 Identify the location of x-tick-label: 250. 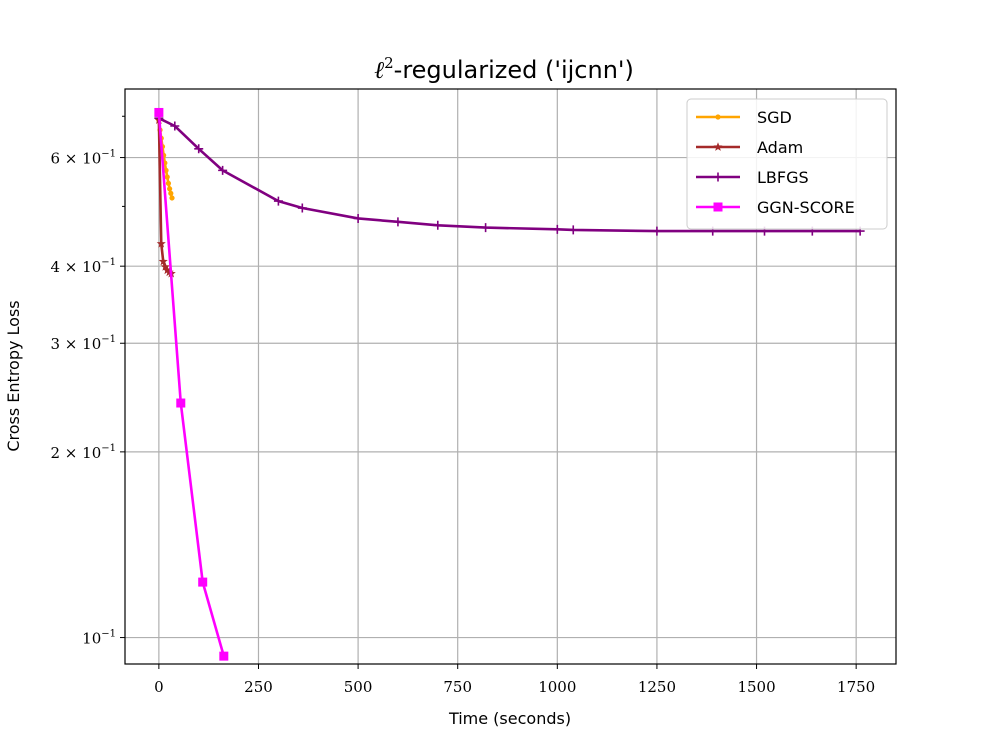
(258, 687).